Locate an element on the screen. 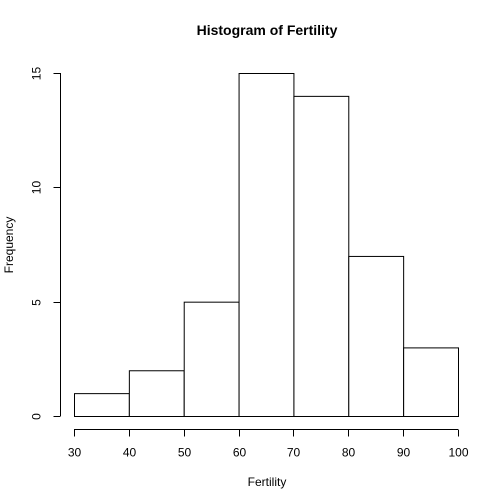 The height and width of the screenshot is (504, 504). x-tick-label-80: 80 is located at coordinates (349, 453).